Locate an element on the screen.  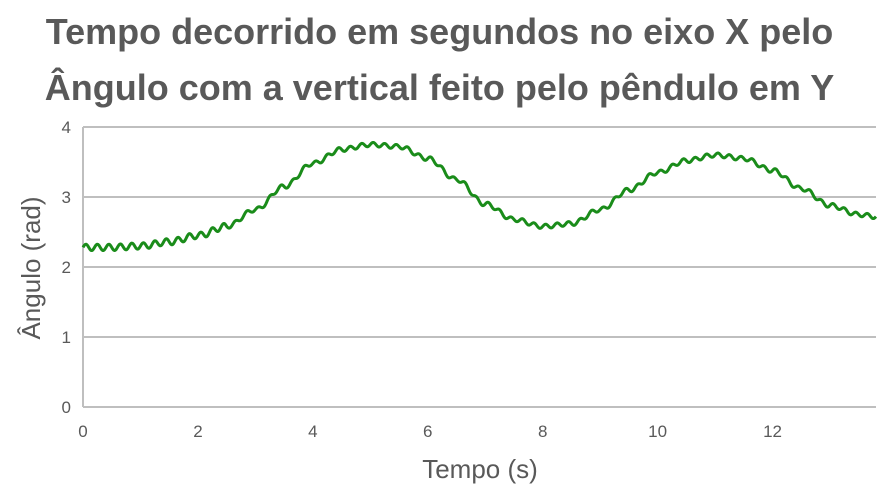
x-tick-label: 8 is located at coordinates (542, 431).